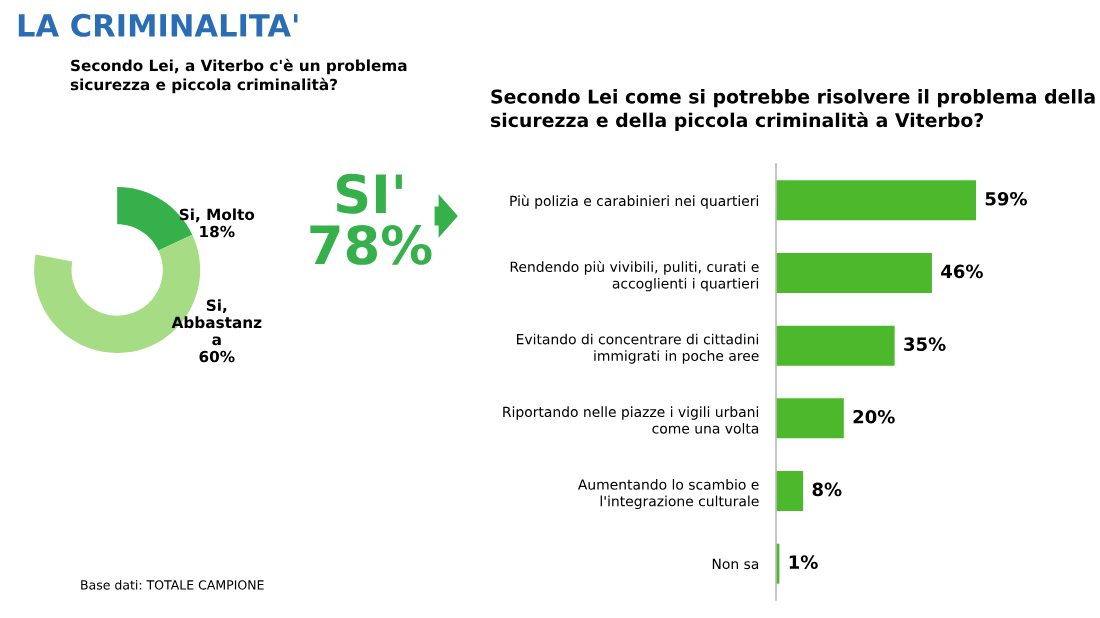 The height and width of the screenshot is (618, 1100). I want to click on data-label: 46%, so click(962, 271).